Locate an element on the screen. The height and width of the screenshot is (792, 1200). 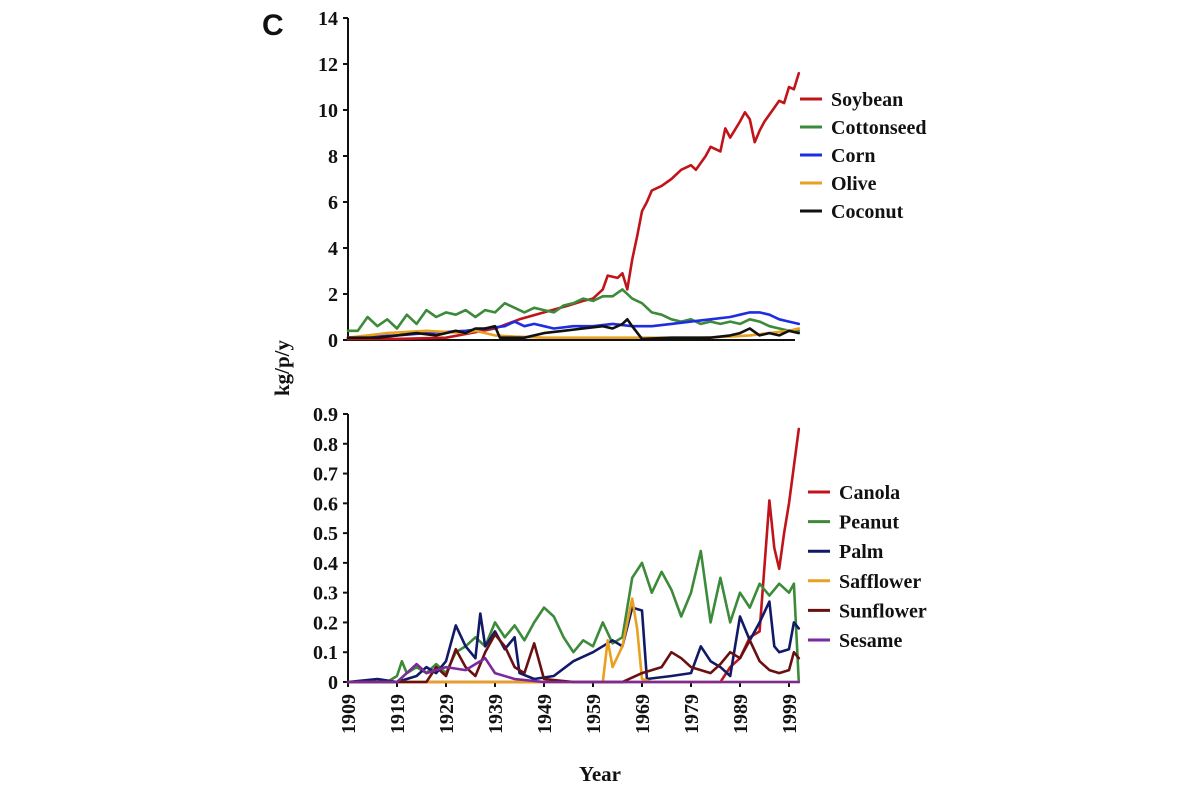
bottom-legend: Canola Peanut Palm Safflower Sunflower Sesame is located at coordinates (867, 567).